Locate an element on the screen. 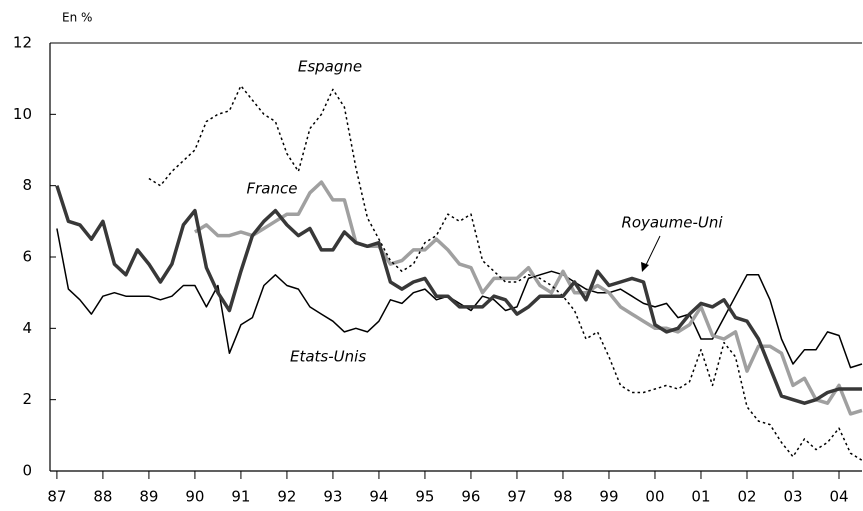  x-tick-label: 92 is located at coordinates (286, 497).